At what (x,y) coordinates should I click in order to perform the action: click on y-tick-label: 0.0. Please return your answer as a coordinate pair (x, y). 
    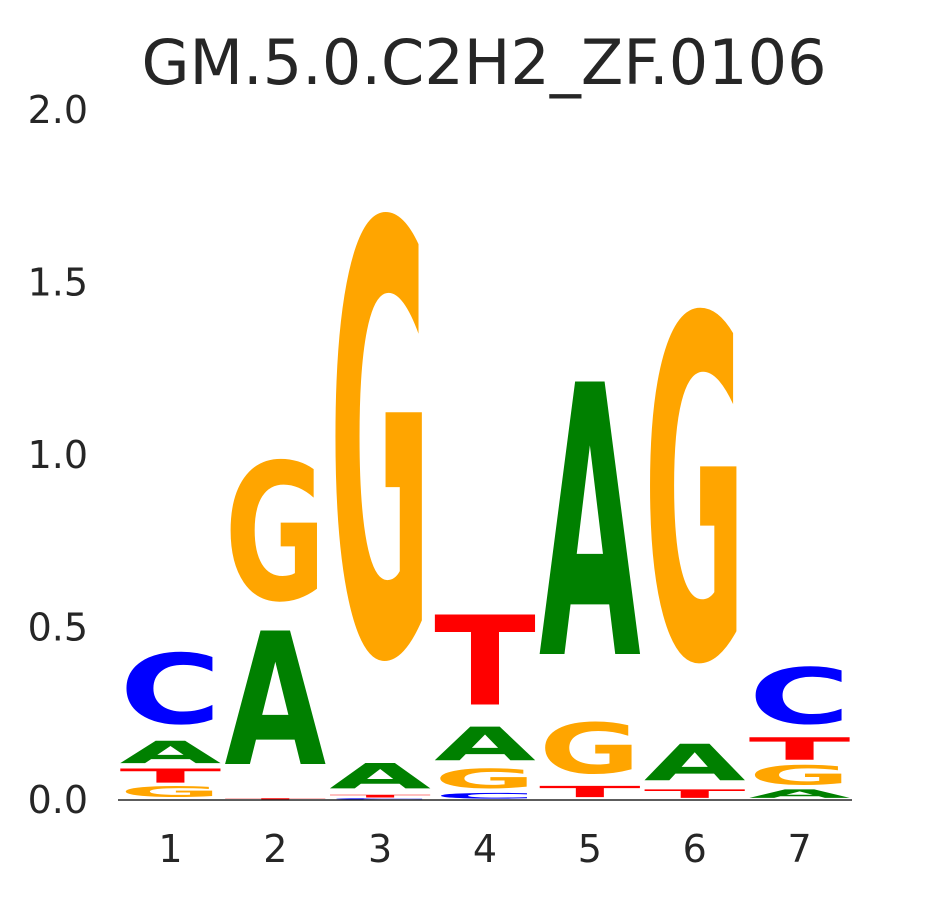
    Looking at the image, I should click on (58, 800).